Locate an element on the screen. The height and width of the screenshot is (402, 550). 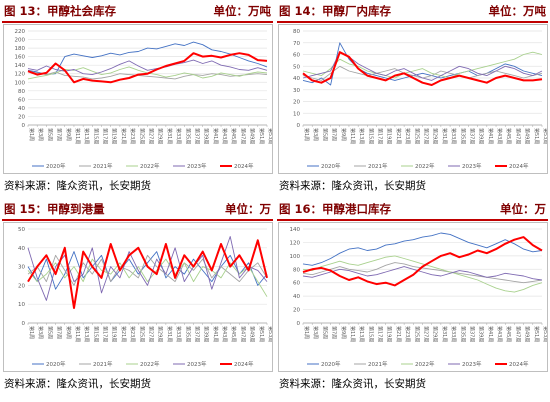
x-tick-label: 第49周 is located at coordinates (527, 136).